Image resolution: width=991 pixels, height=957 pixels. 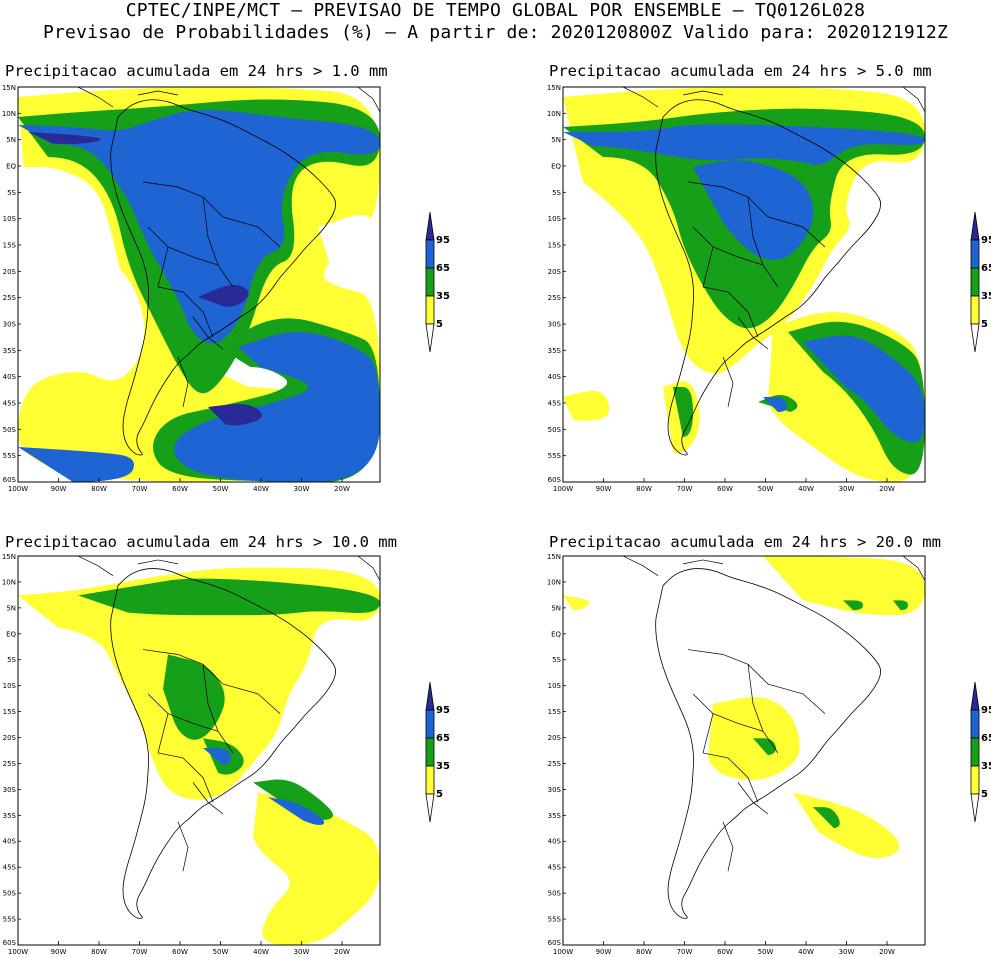 I want to click on lat-label: 10S, so click(x=10, y=219).